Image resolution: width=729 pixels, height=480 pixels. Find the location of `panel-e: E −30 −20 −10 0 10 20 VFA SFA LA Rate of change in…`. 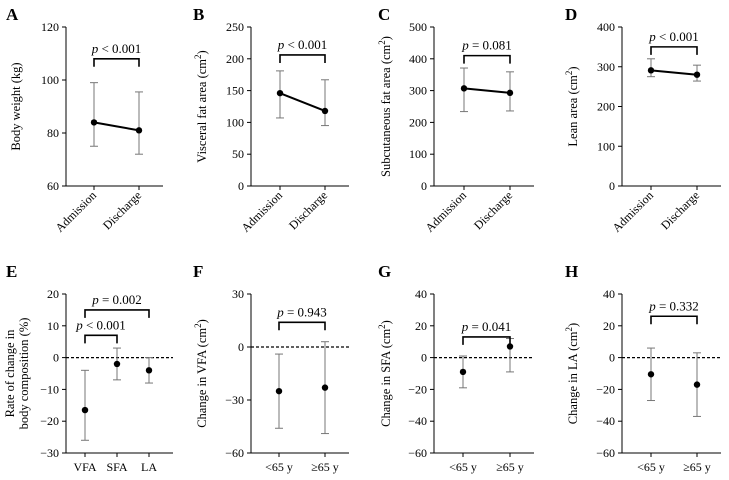

panel-e: E −30 −20 −10 0 10 20 VFA SFA LA Rate of change in… is located at coordinates (88, 368).